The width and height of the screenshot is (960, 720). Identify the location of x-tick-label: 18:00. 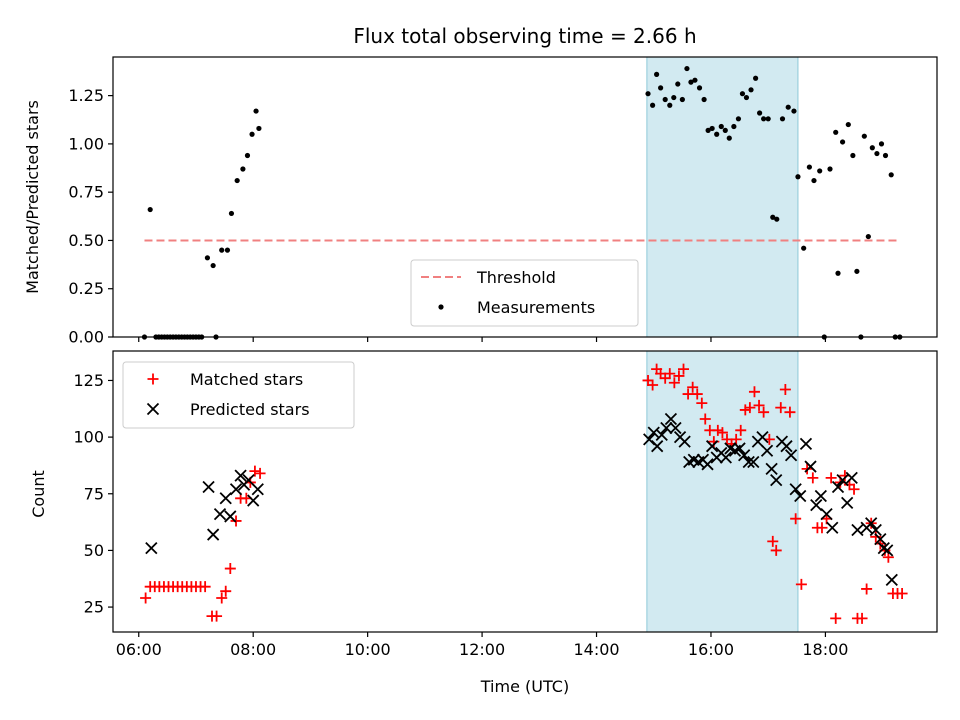
(825, 649).